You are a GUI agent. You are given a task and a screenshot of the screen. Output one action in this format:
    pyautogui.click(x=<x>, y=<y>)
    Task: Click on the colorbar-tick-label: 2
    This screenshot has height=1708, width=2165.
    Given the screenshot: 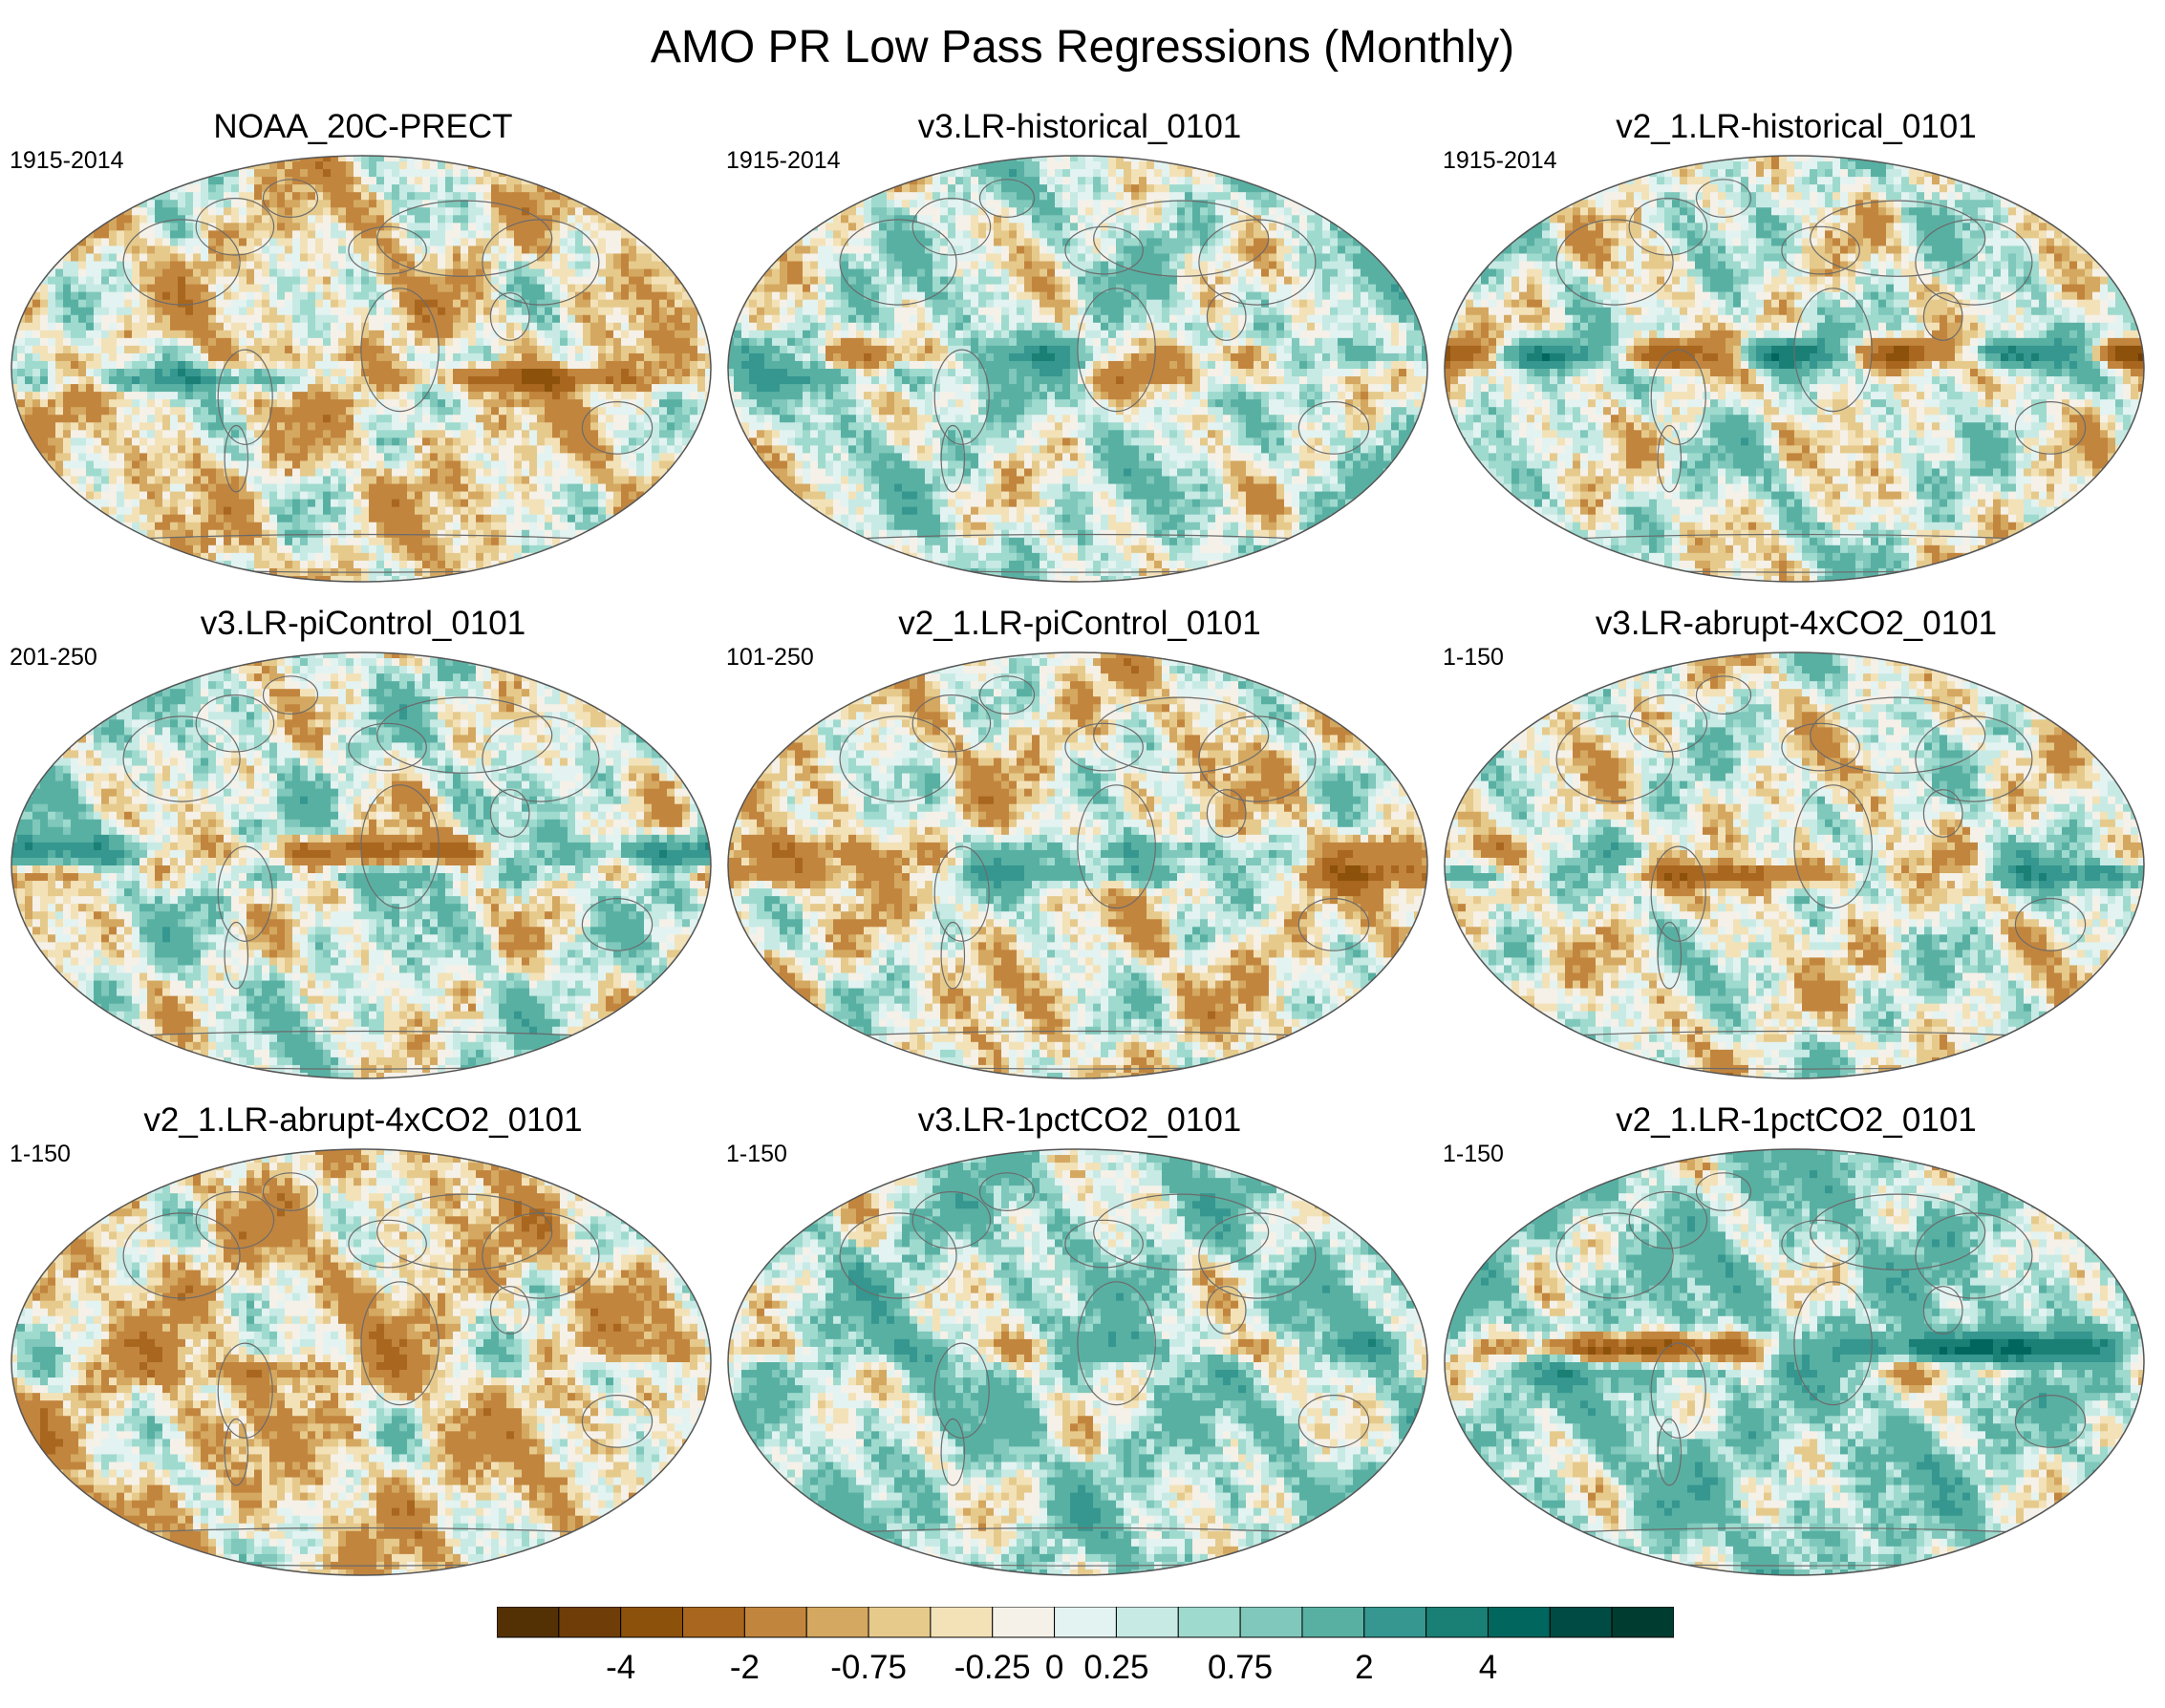 What is the action you would take?
    pyautogui.click(x=1364, y=1668)
    